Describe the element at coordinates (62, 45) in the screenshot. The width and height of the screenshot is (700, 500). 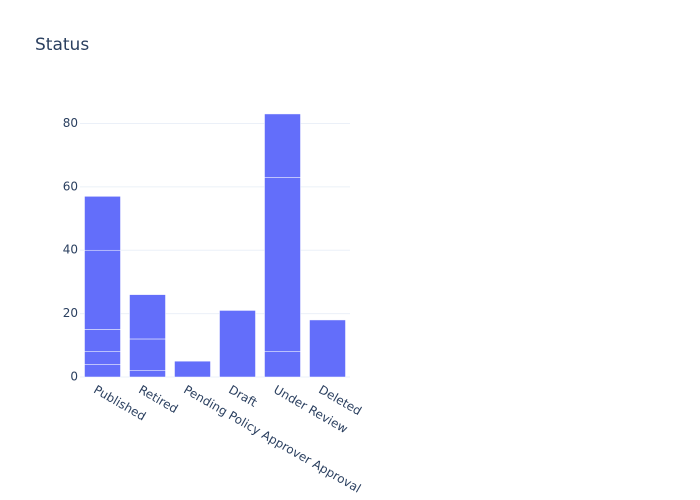
I see `chart-title: Status` at that location.